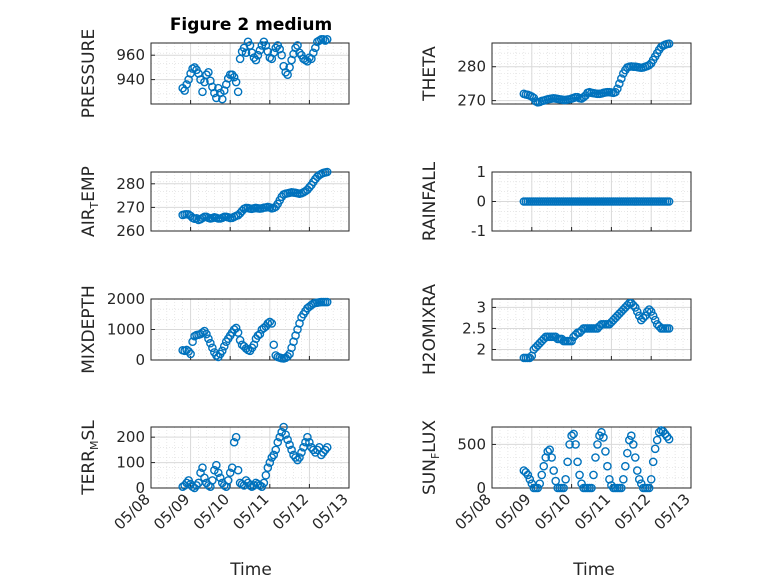 This screenshot has height=583, width=778. Describe the element at coordinates (130, 80) in the screenshot. I see `y-tick-label: 940` at that location.